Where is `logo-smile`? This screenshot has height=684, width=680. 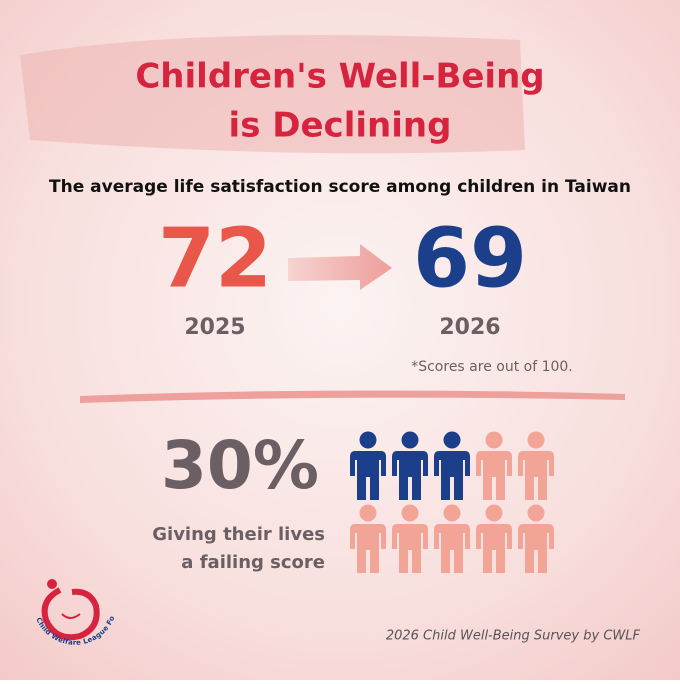
logo-smile is located at coordinates (71, 616).